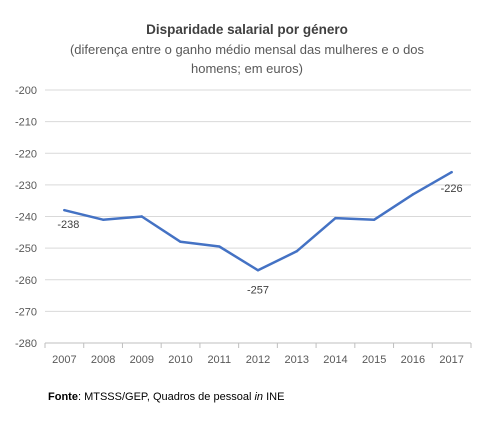 Image resolution: width=494 pixels, height=424 pixels. I want to click on data-label: -238, so click(68, 225).